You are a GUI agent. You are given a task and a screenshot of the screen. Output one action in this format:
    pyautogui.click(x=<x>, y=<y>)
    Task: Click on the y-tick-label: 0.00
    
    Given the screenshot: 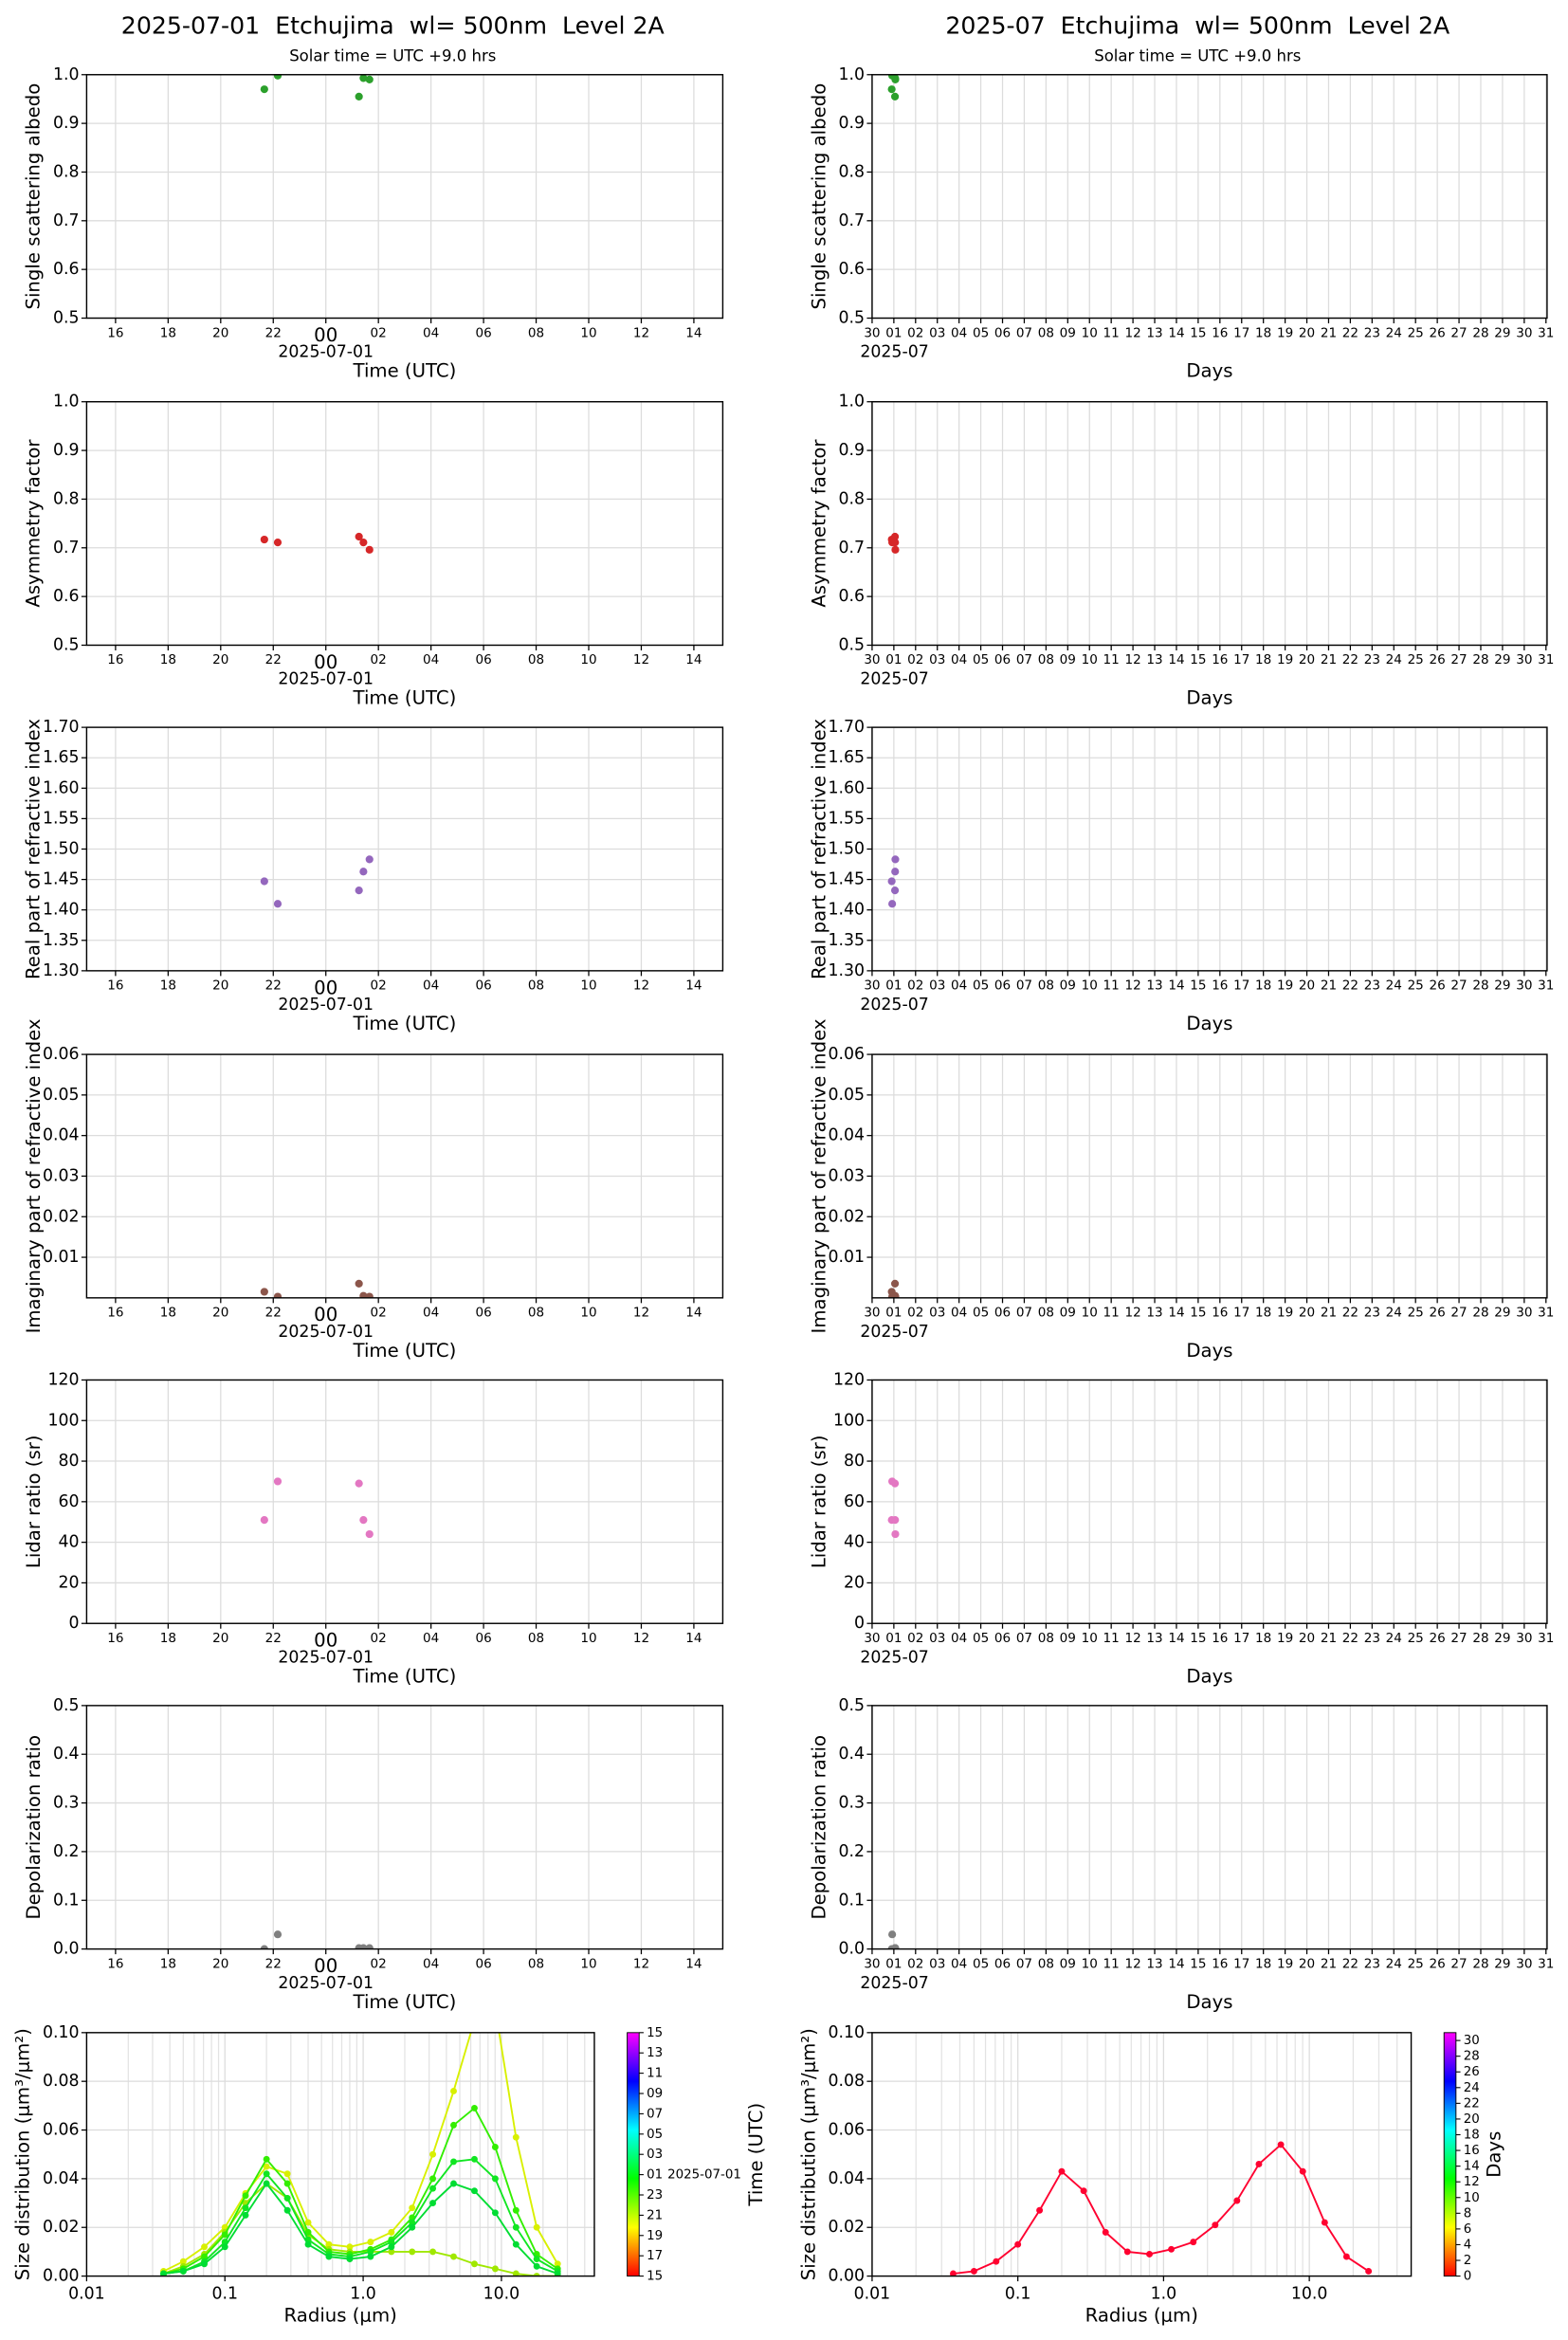 What is the action you would take?
    pyautogui.click(x=61, y=2276)
    